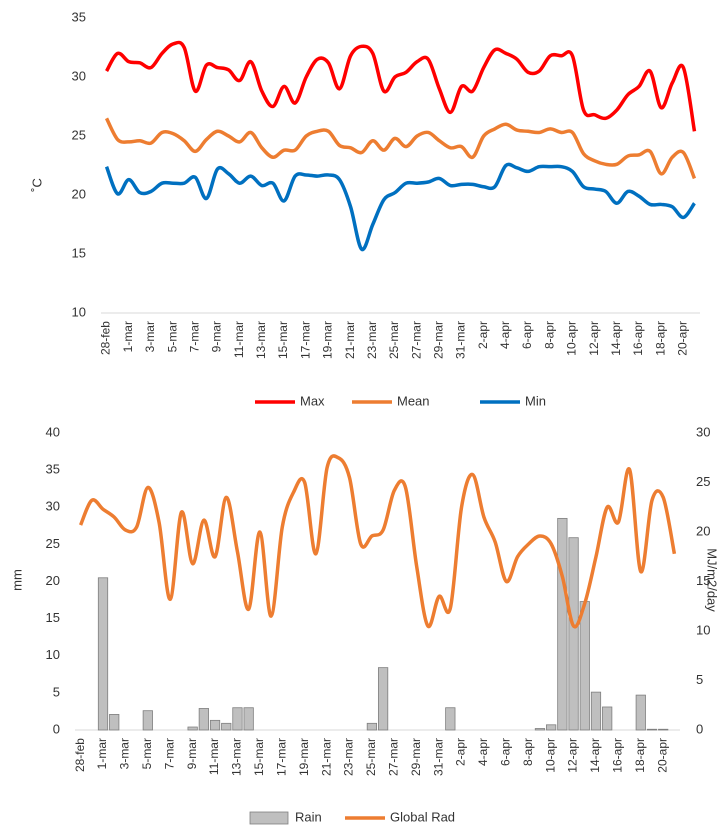 Image resolution: width=720 pixels, height=829 pixels. Describe the element at coordinates (53, 431) in the screenshot. I see `y-tick-label: 40` at that location.